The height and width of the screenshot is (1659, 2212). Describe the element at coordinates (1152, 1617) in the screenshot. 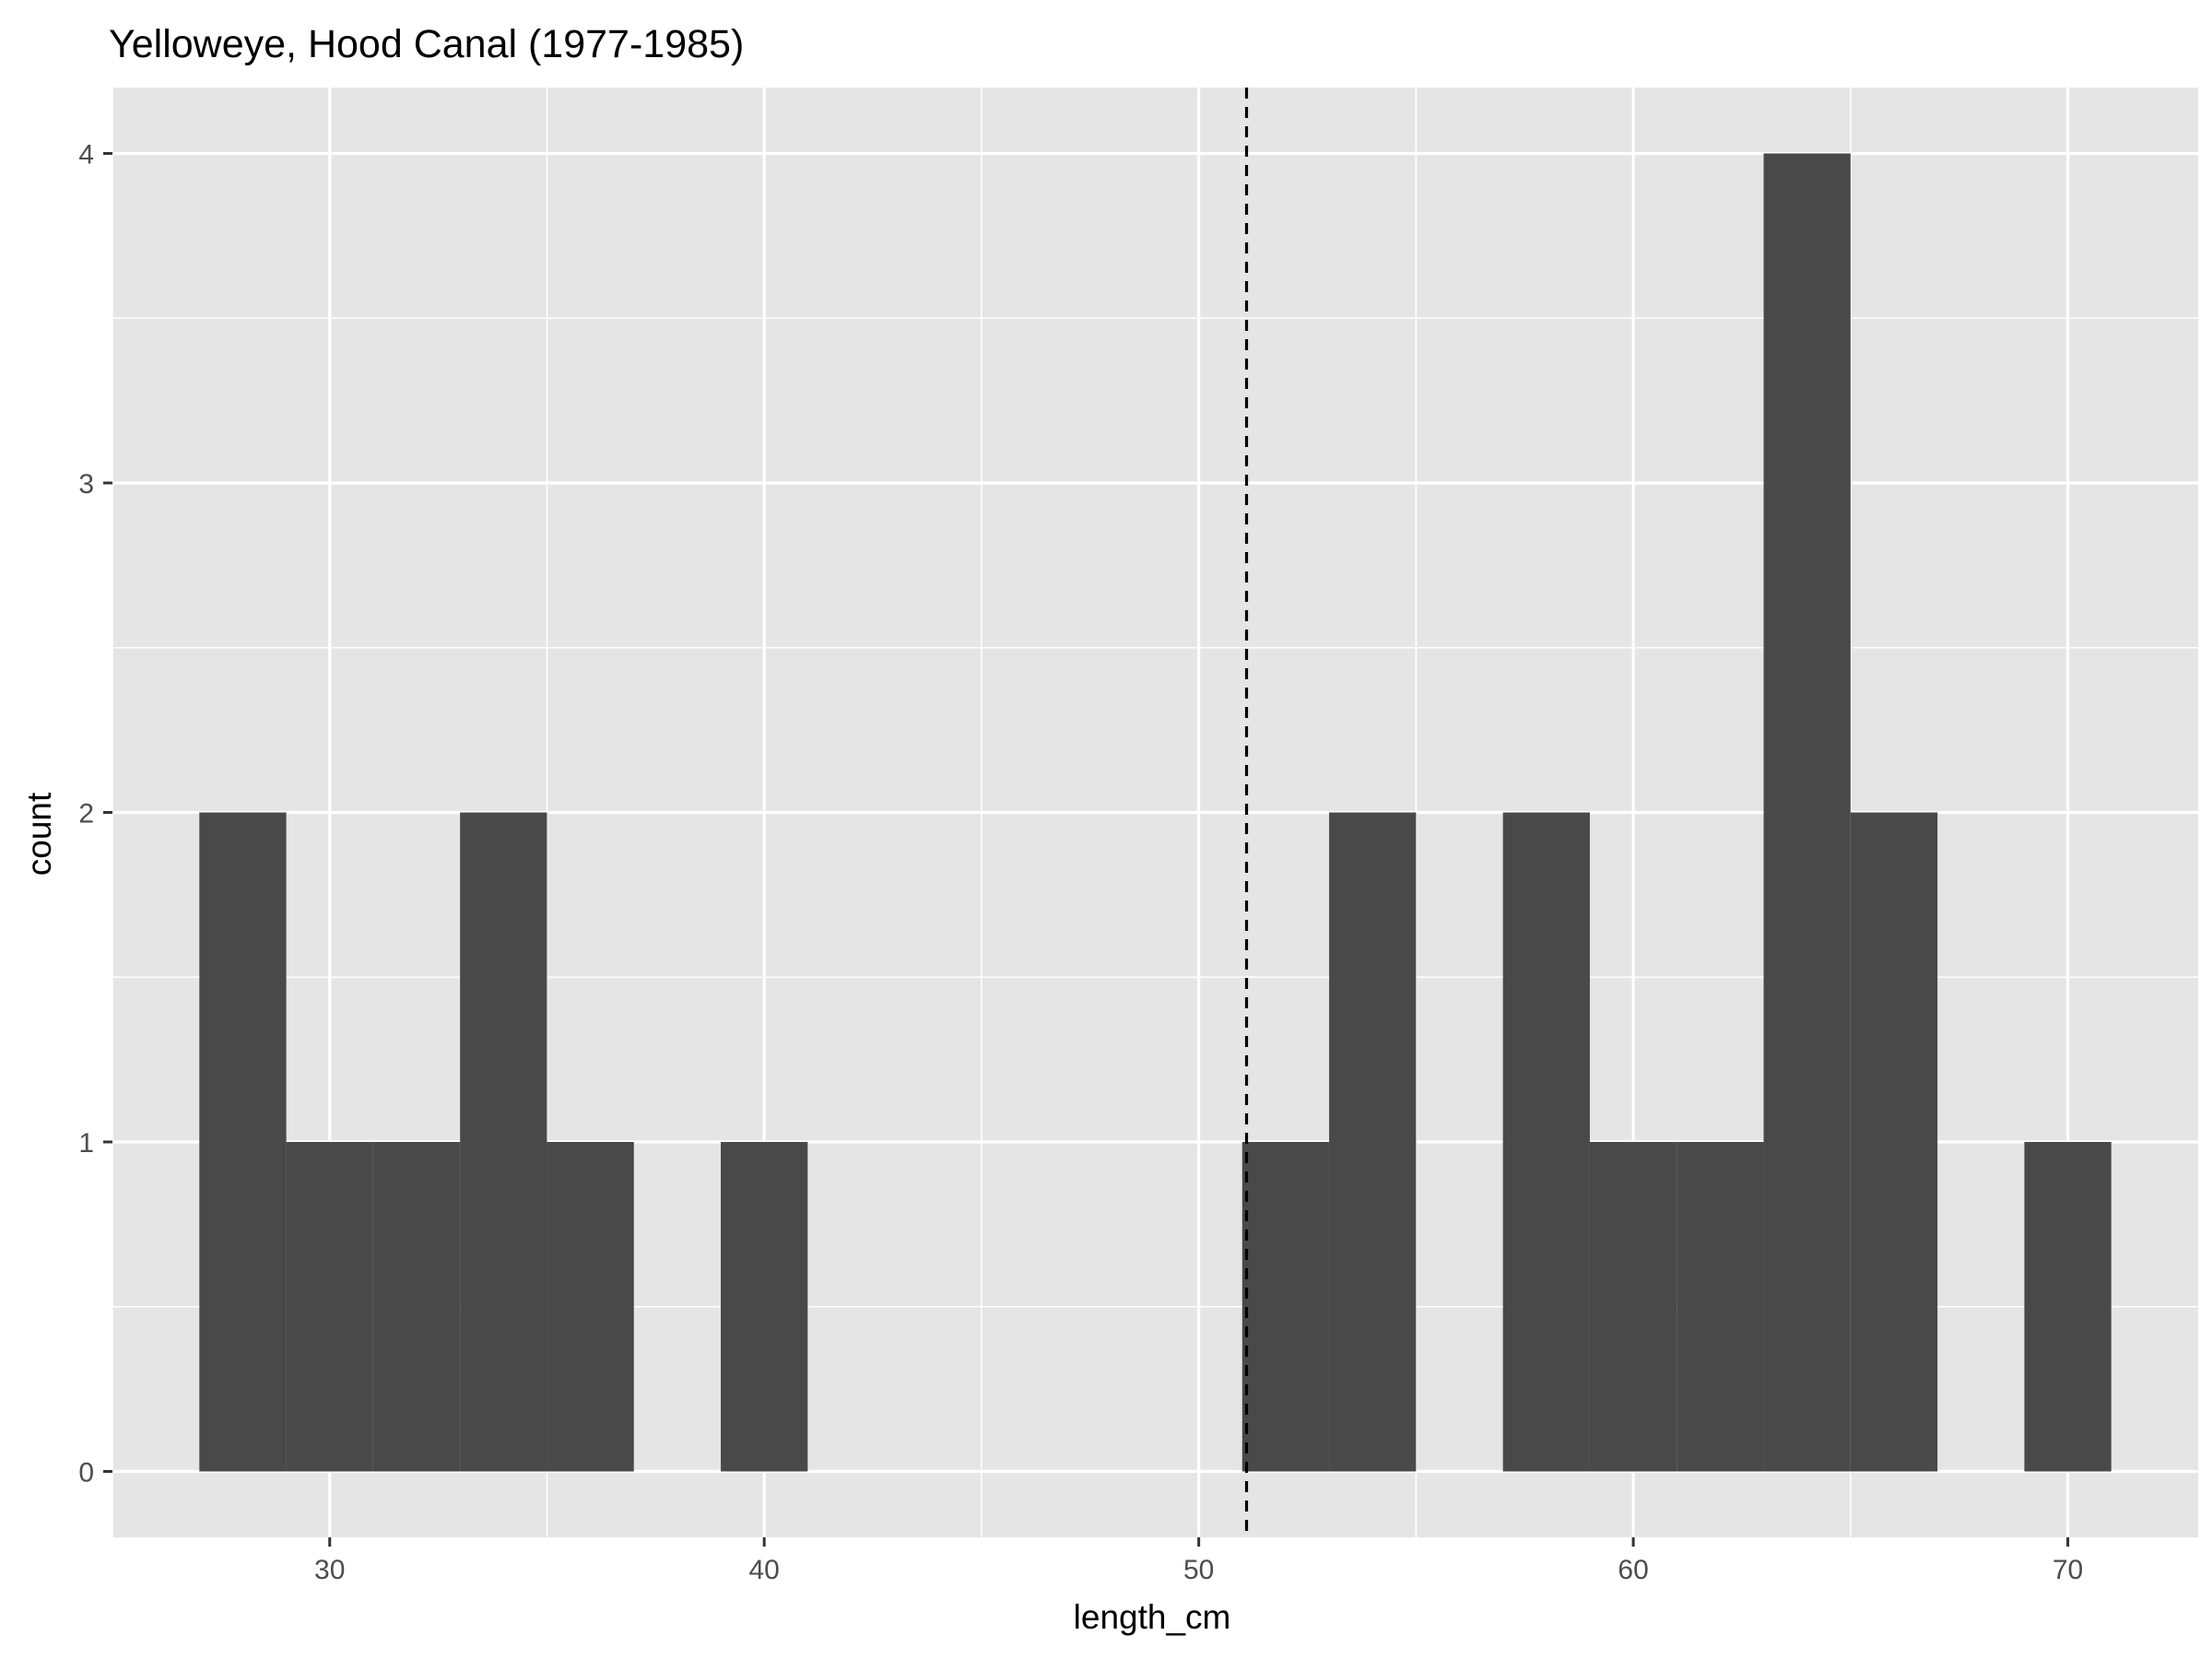

I see `x-axis-label: length_cm` at that location.